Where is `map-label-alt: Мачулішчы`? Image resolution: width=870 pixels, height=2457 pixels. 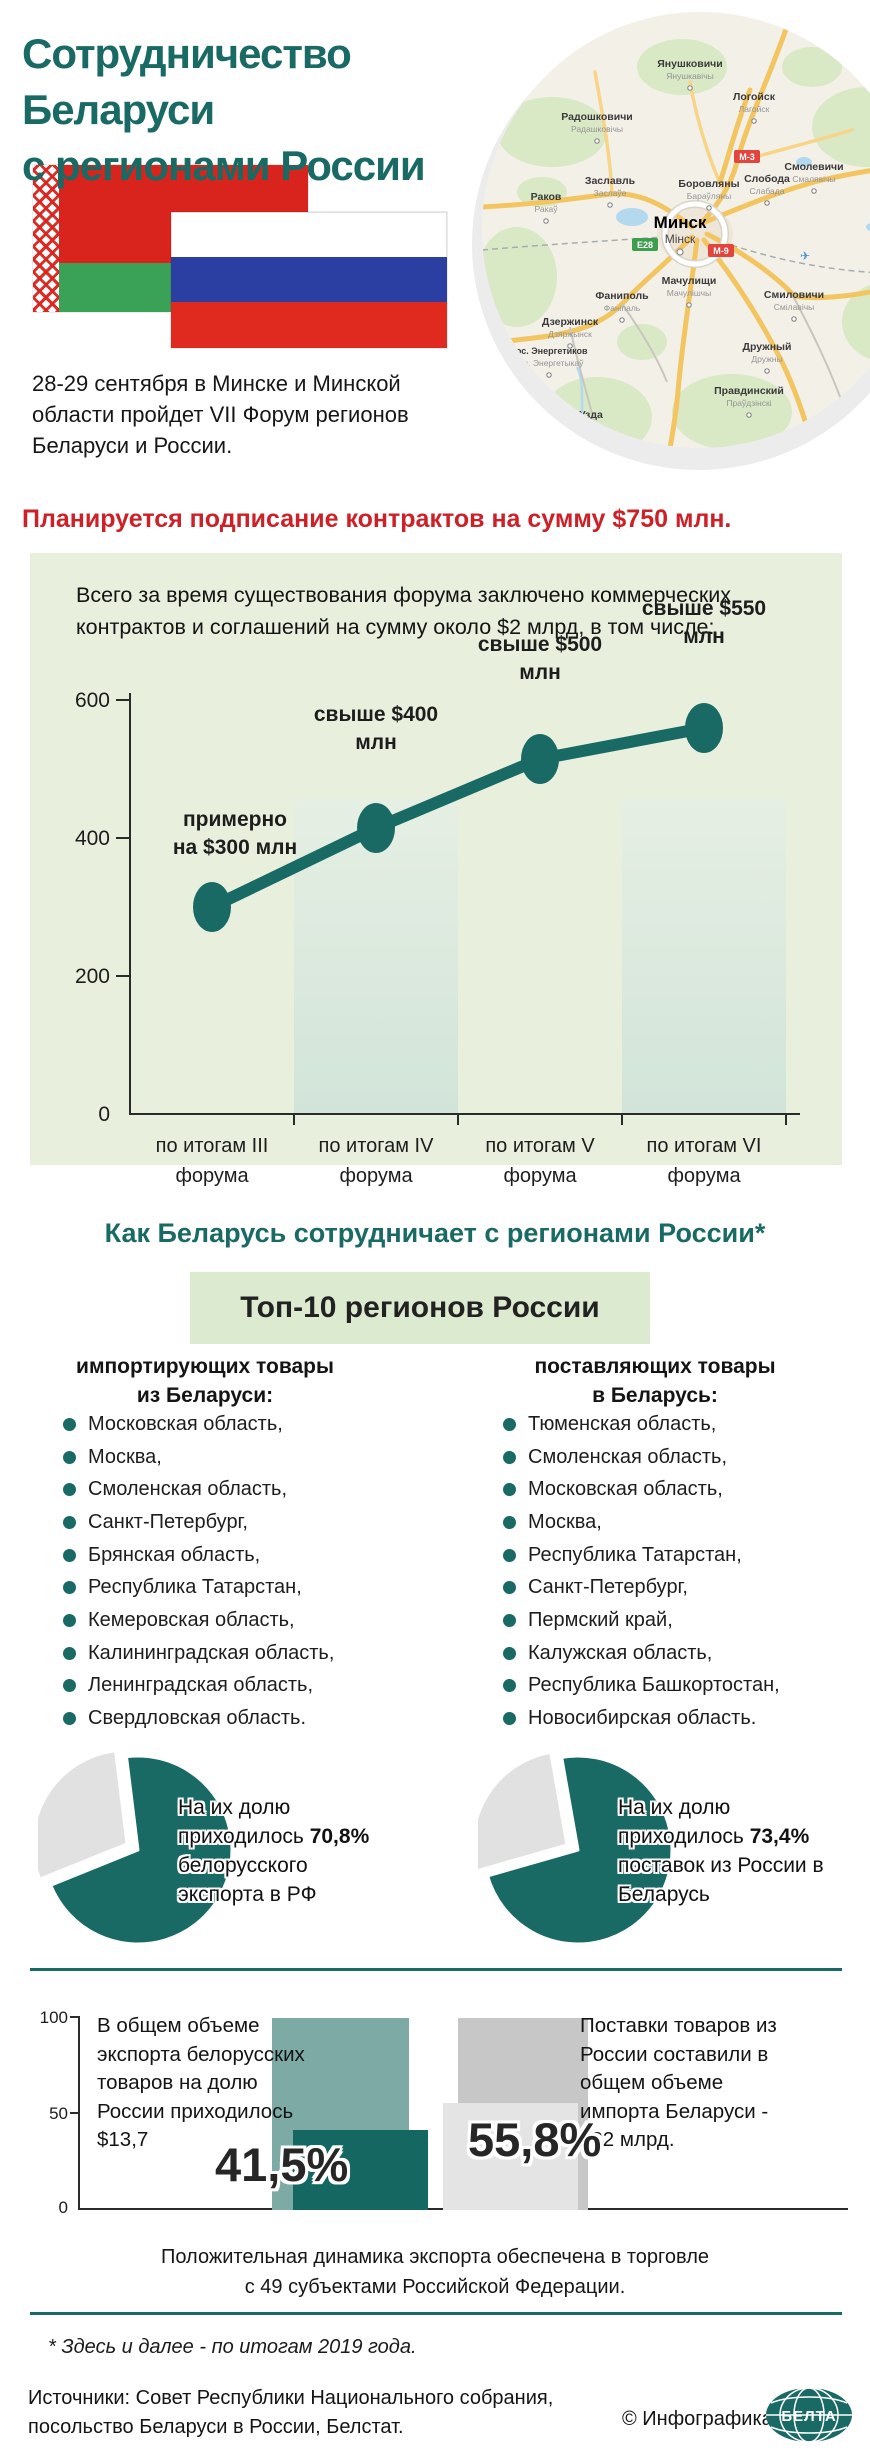 map-label-alt: Мачулішчы is located at coordinates (689, 293).